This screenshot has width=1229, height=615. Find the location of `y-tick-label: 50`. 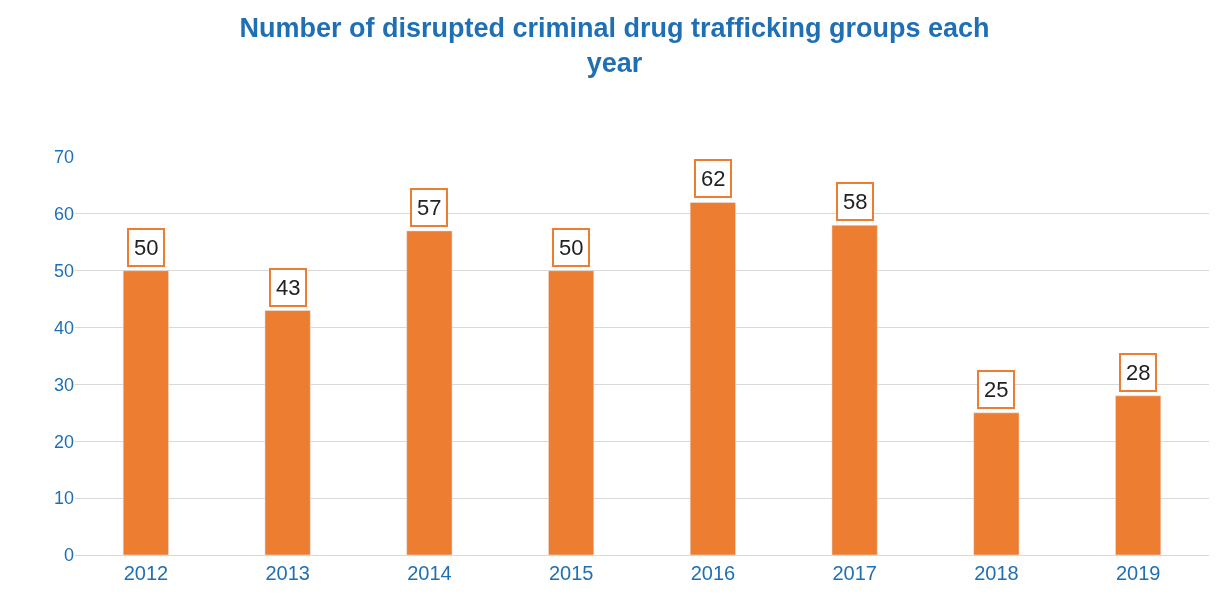

y-tick-label: 50 is located at coordinates (63, 271).